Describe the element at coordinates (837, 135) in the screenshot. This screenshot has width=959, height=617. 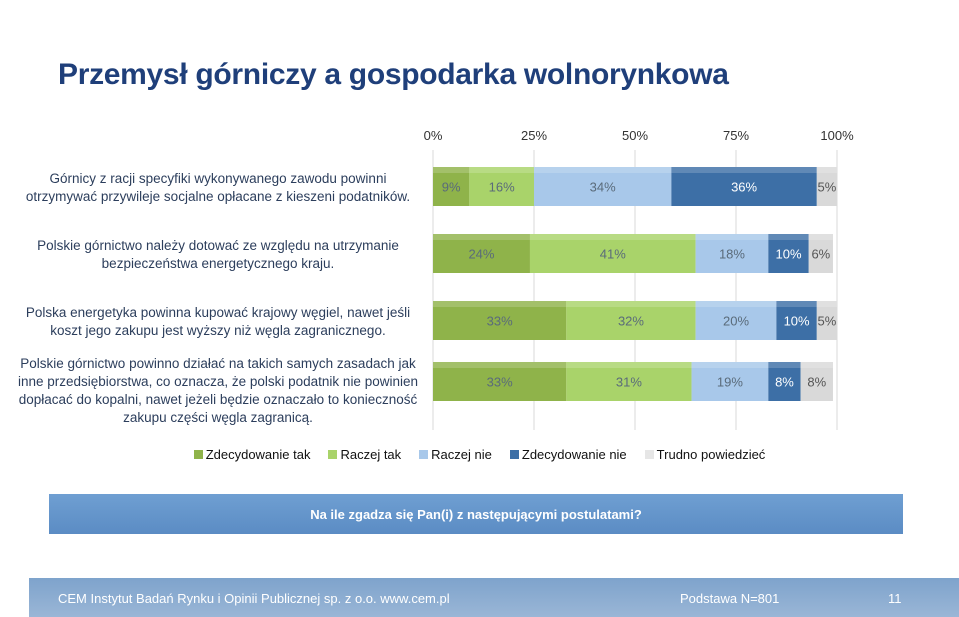
I see `x-tick-label: 100%` at that location.